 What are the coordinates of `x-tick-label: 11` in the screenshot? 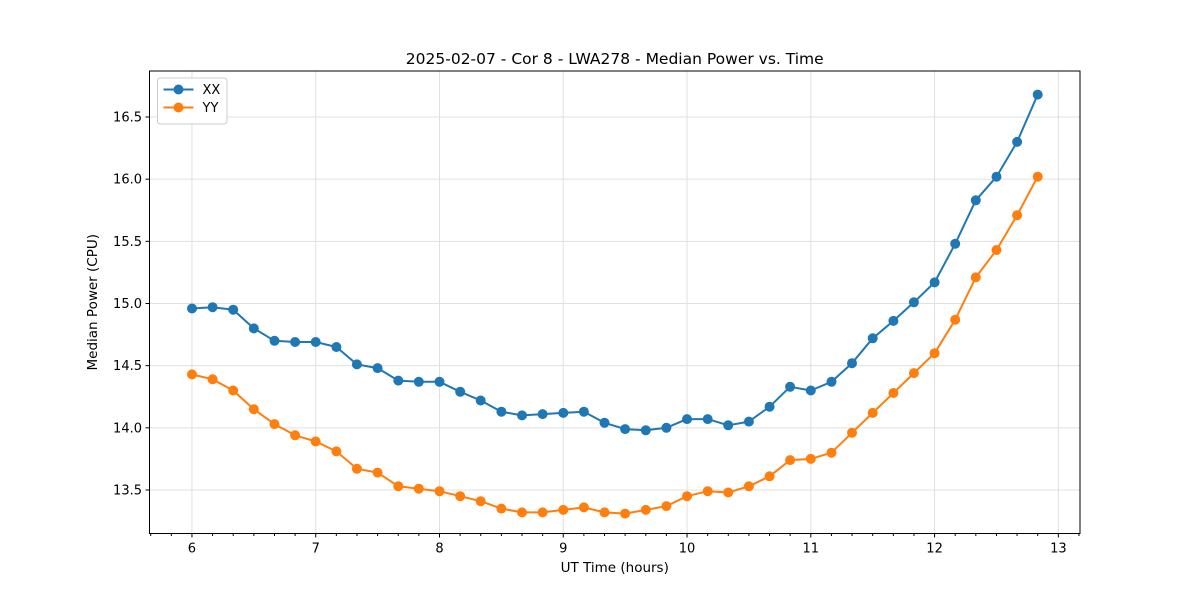 It's located at (811, 549).